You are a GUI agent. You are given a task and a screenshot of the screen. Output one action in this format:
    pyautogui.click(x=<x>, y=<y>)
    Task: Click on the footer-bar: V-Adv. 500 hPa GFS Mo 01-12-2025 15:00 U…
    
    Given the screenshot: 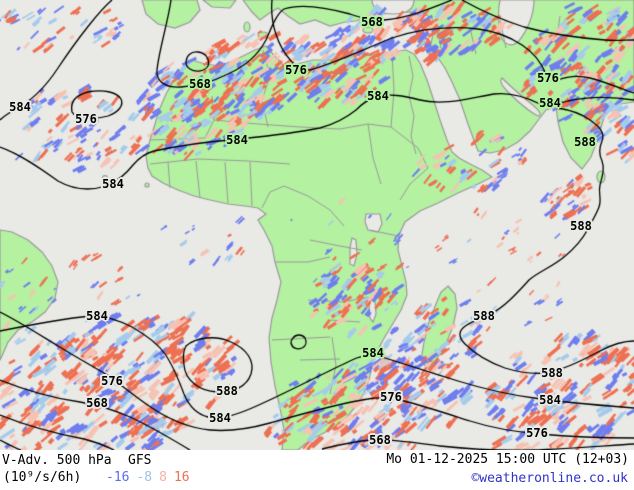 What is the action you would take?
    pyautogui.click(x=317, y=470)
    